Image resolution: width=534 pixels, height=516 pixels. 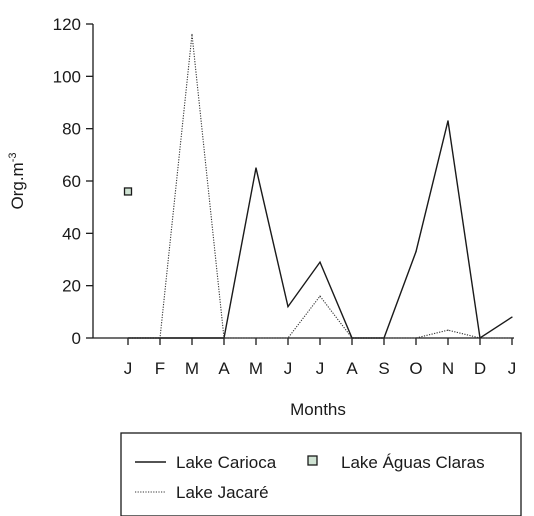 I want to click on y-tick-label: 60, so click(x=71, y=181).